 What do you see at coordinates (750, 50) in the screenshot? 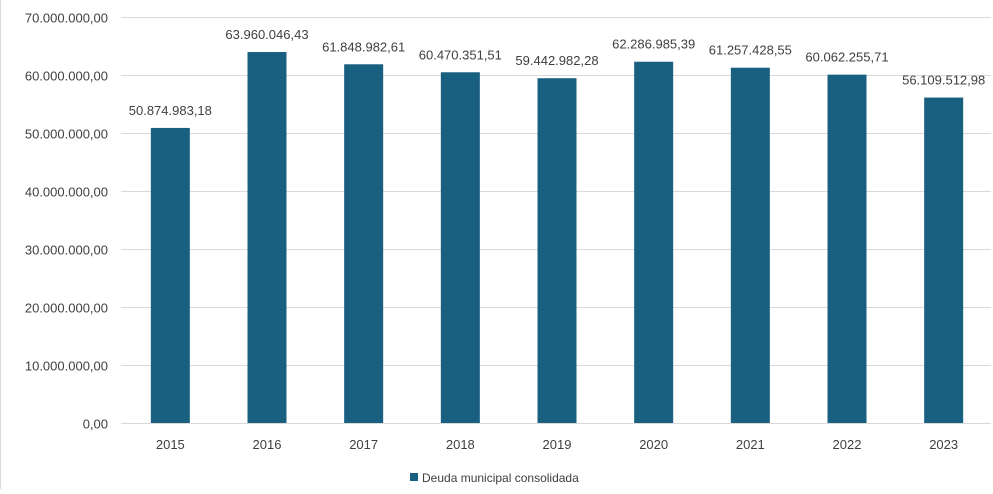
I see `data-label: 61.257.428,55` at bounding box center [750, 50].